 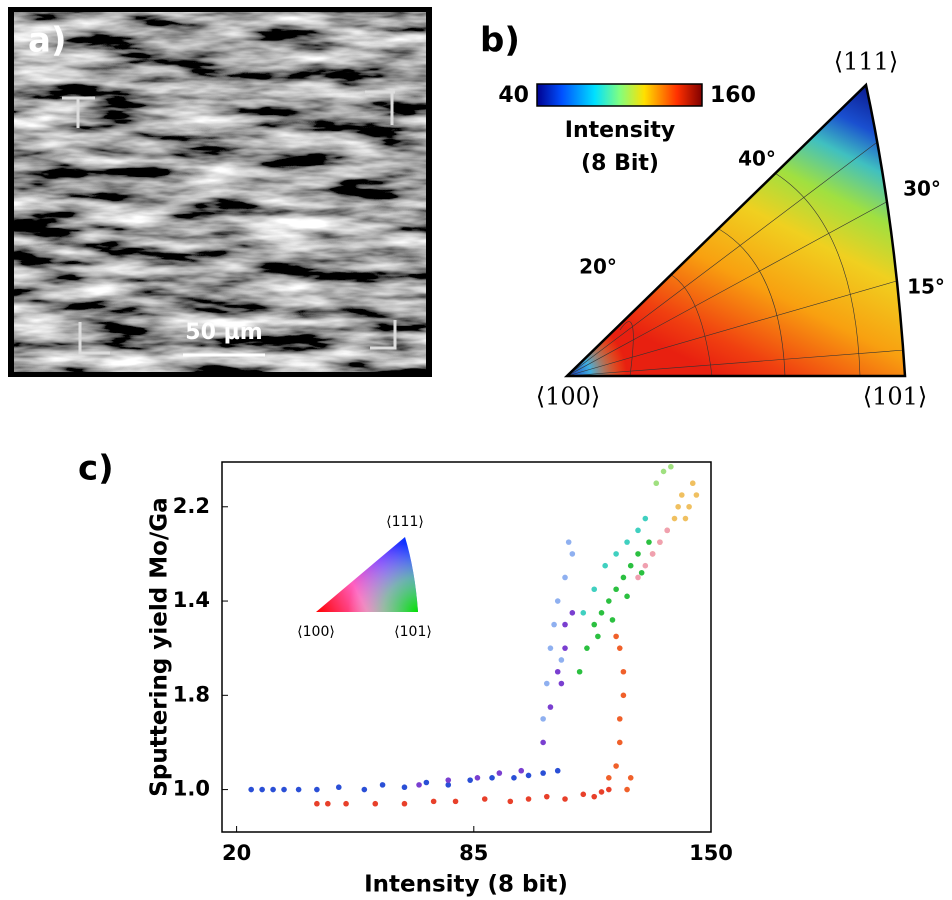 I want to click on colorbar, so click(x=619, y=95).